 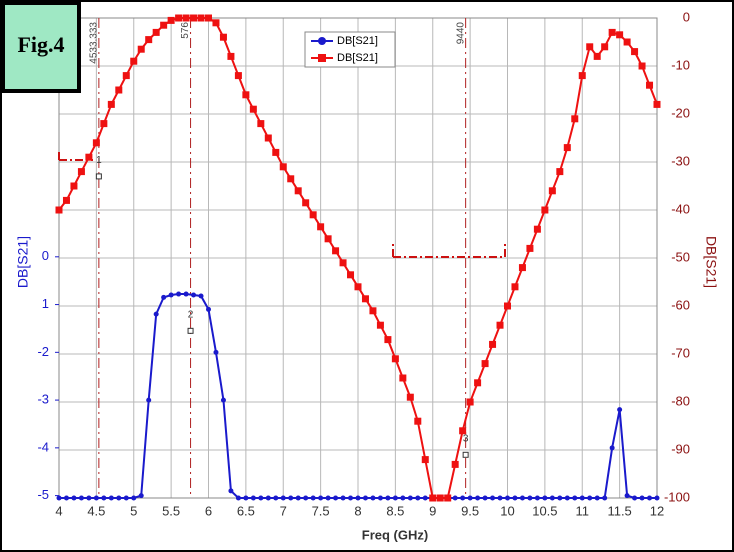 I want to click on marker-value: 4533.333, so click(x=94, y=43).